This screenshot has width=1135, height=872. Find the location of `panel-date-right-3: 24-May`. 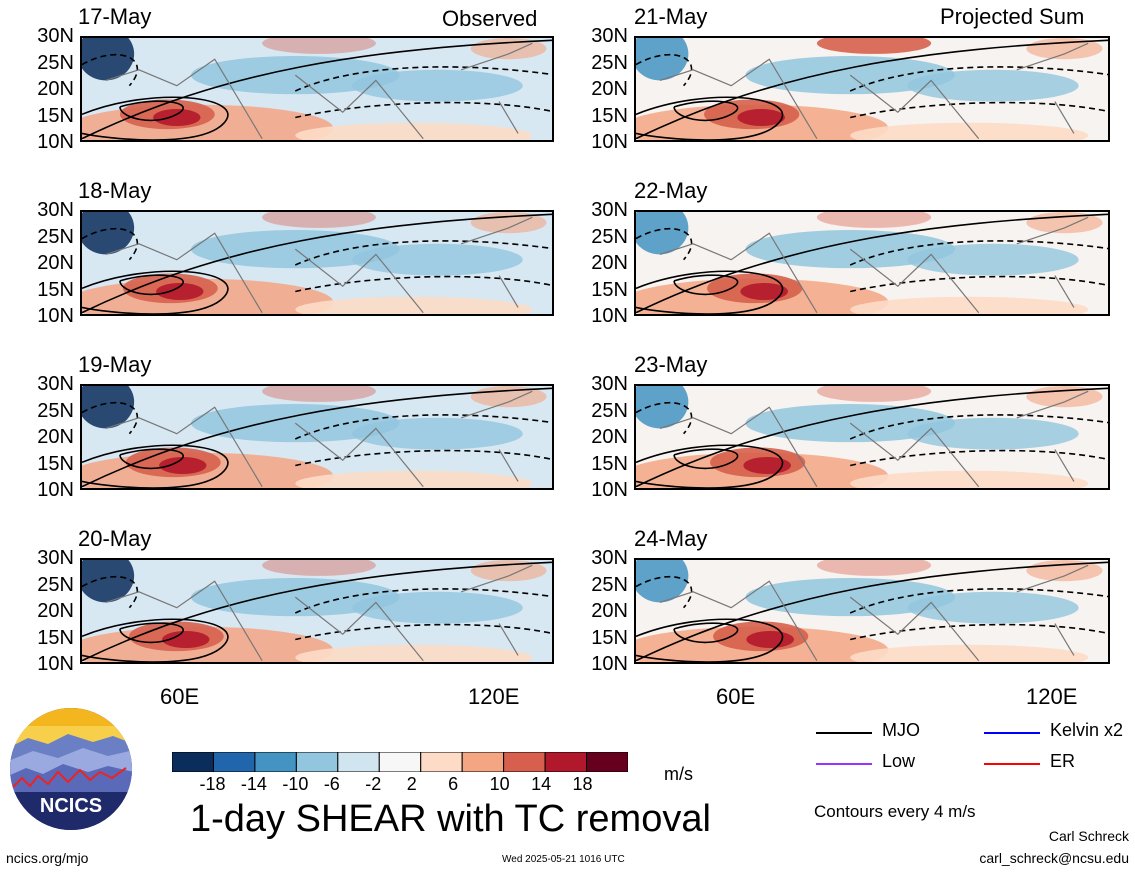

panel-date-right-3: 24-May is located at coordinates (671, 538).